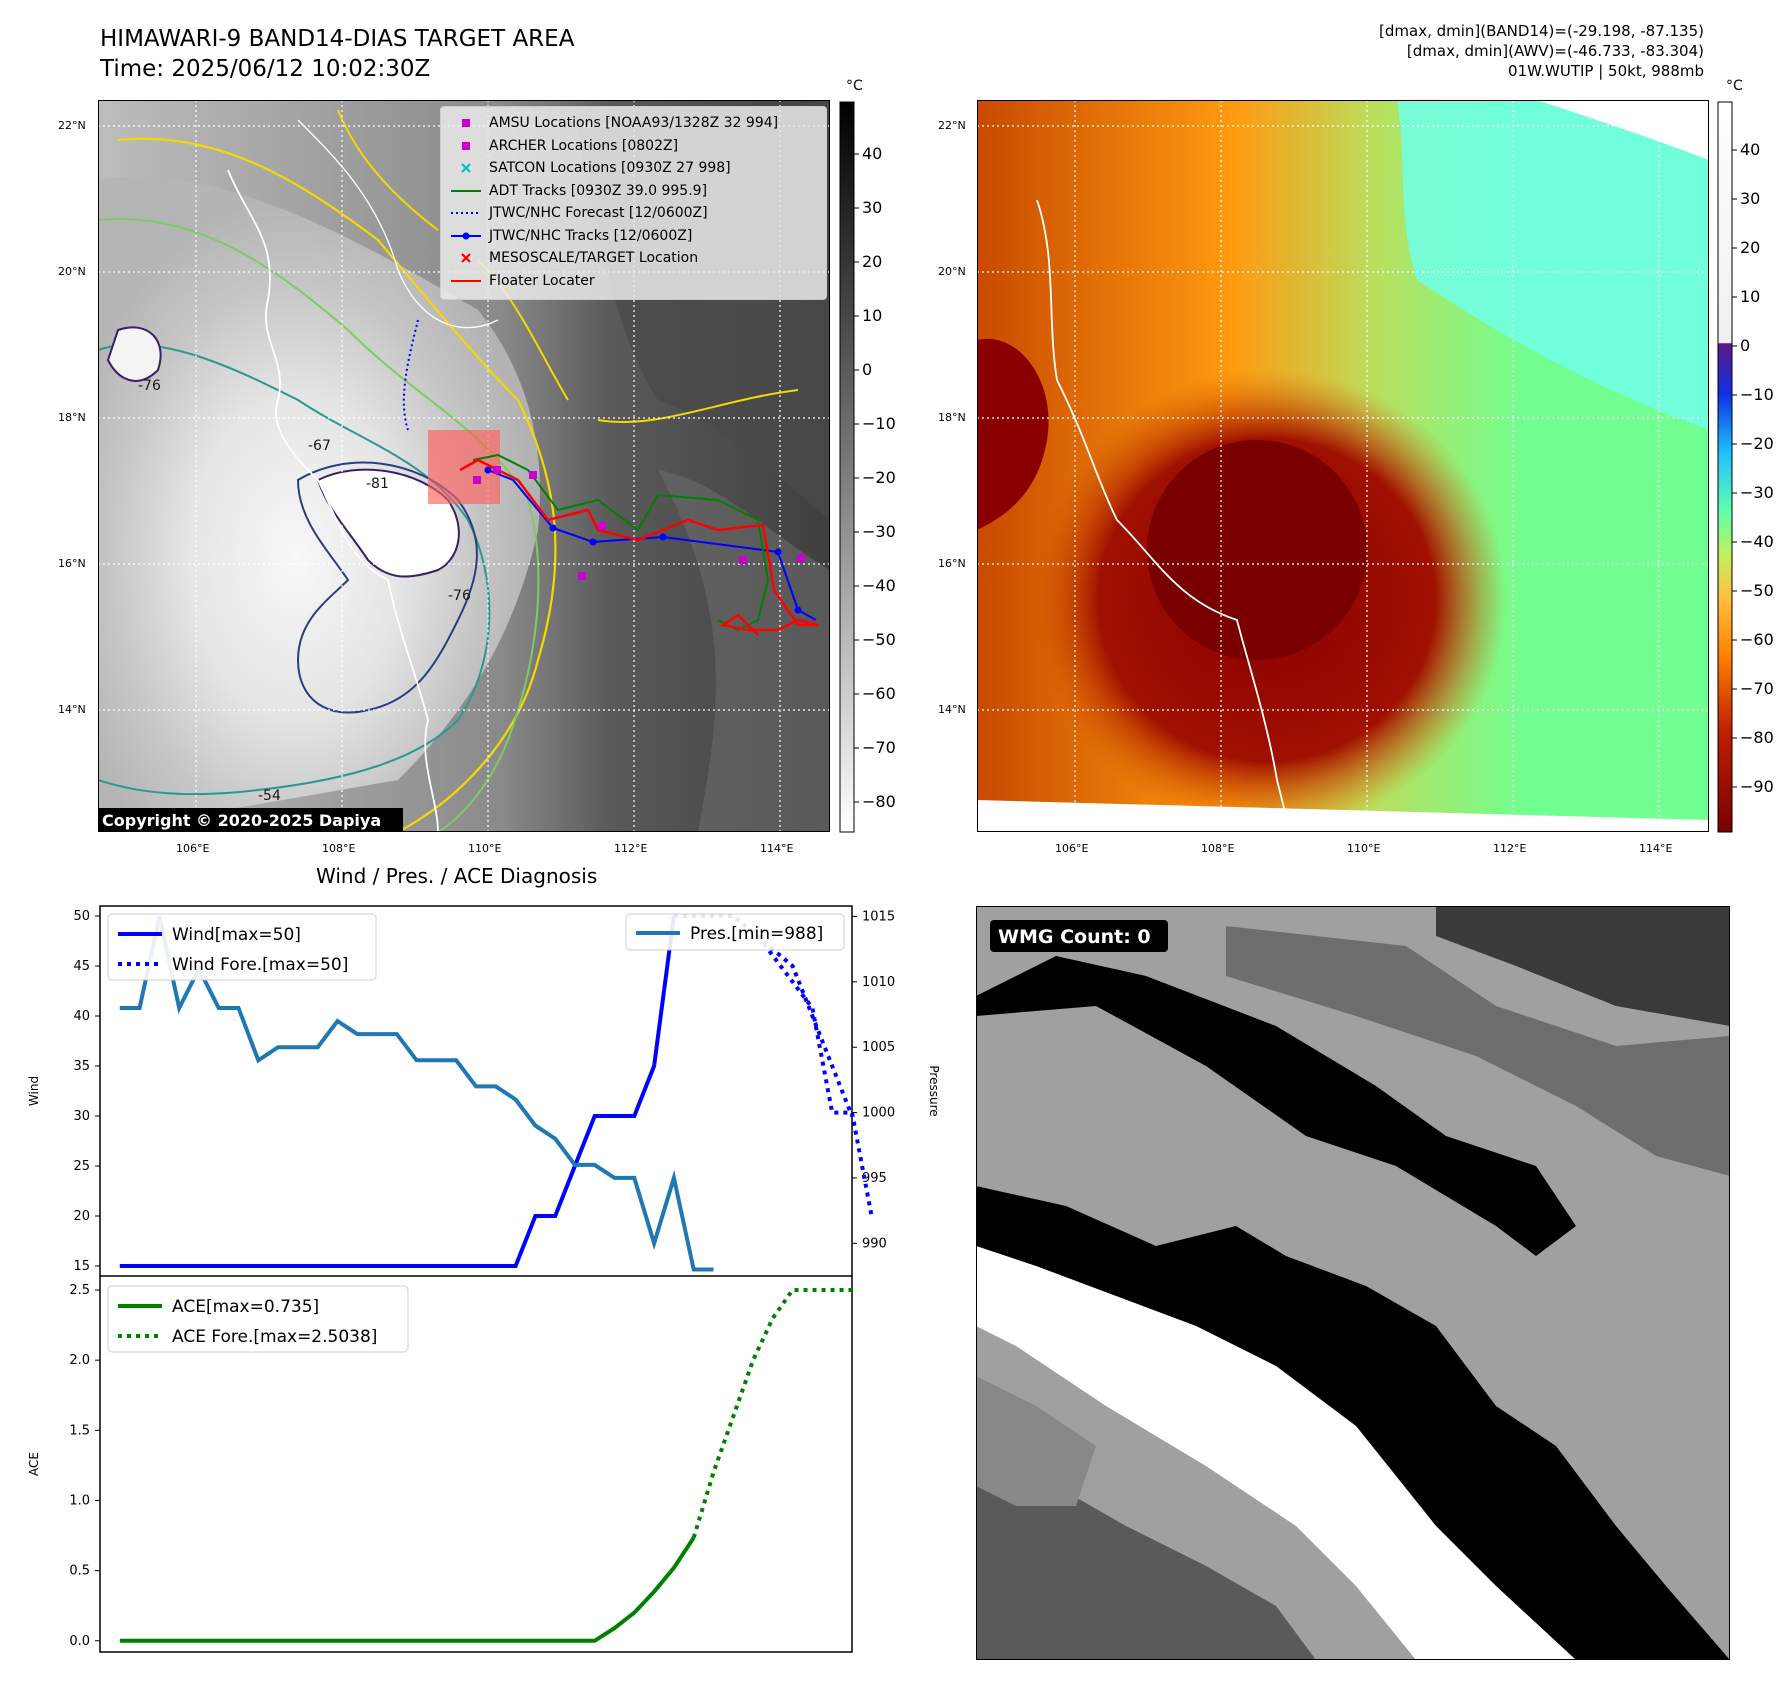 This screenshot has height=1690, width=1792. I want to click on legend-text: ACE[max=0.735], so click(245, 1307).